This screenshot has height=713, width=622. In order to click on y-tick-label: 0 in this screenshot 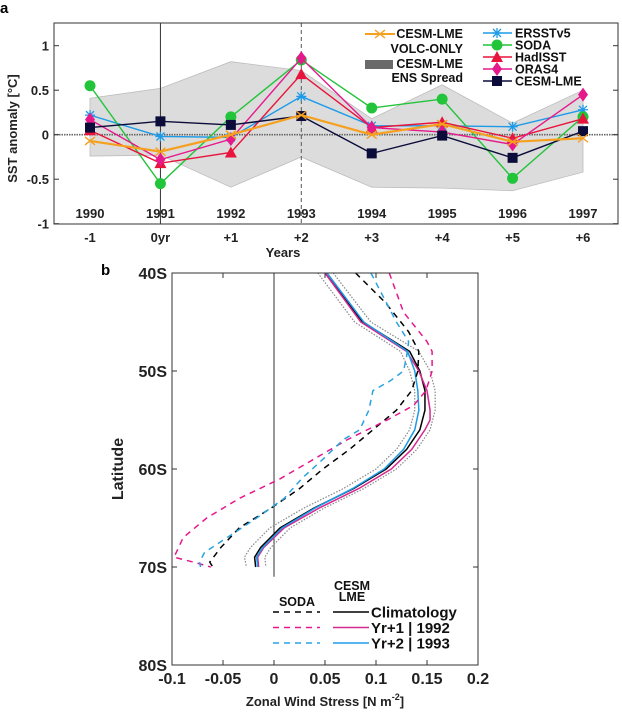, I will do `click(45, 135)`.